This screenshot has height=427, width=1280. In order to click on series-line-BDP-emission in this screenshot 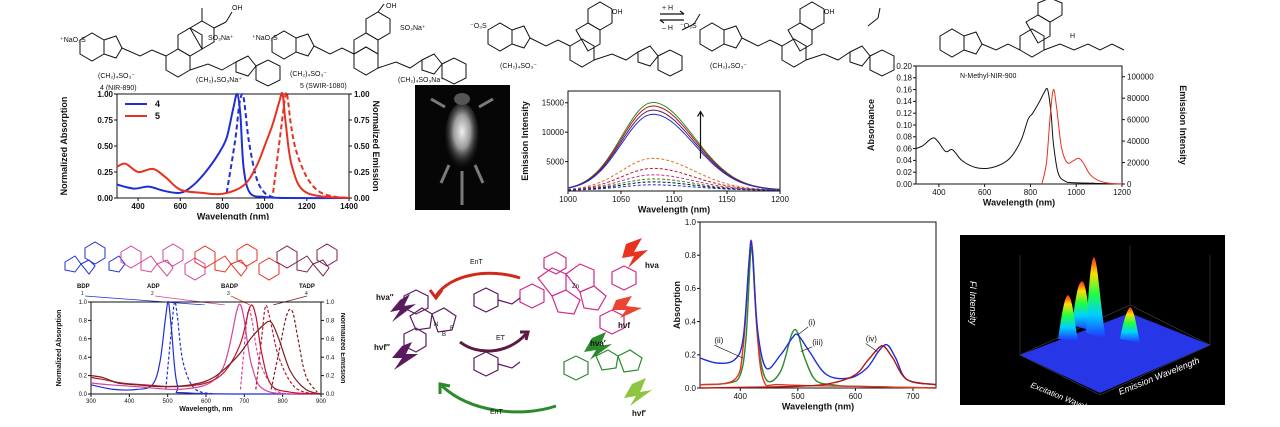, I will do `click(189, 347)`.